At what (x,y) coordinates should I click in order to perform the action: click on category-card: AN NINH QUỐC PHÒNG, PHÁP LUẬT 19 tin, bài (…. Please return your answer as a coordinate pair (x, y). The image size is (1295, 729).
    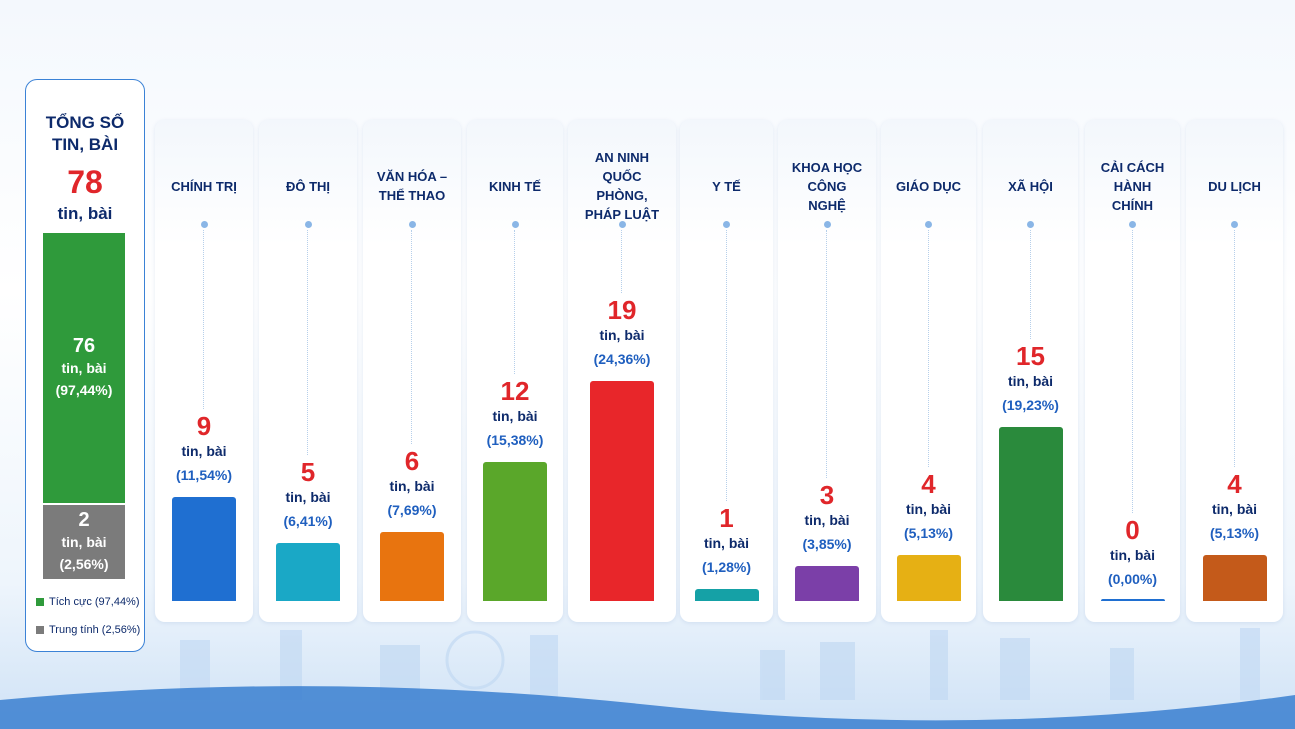
    Looking at the image, I should click on (622, 371).